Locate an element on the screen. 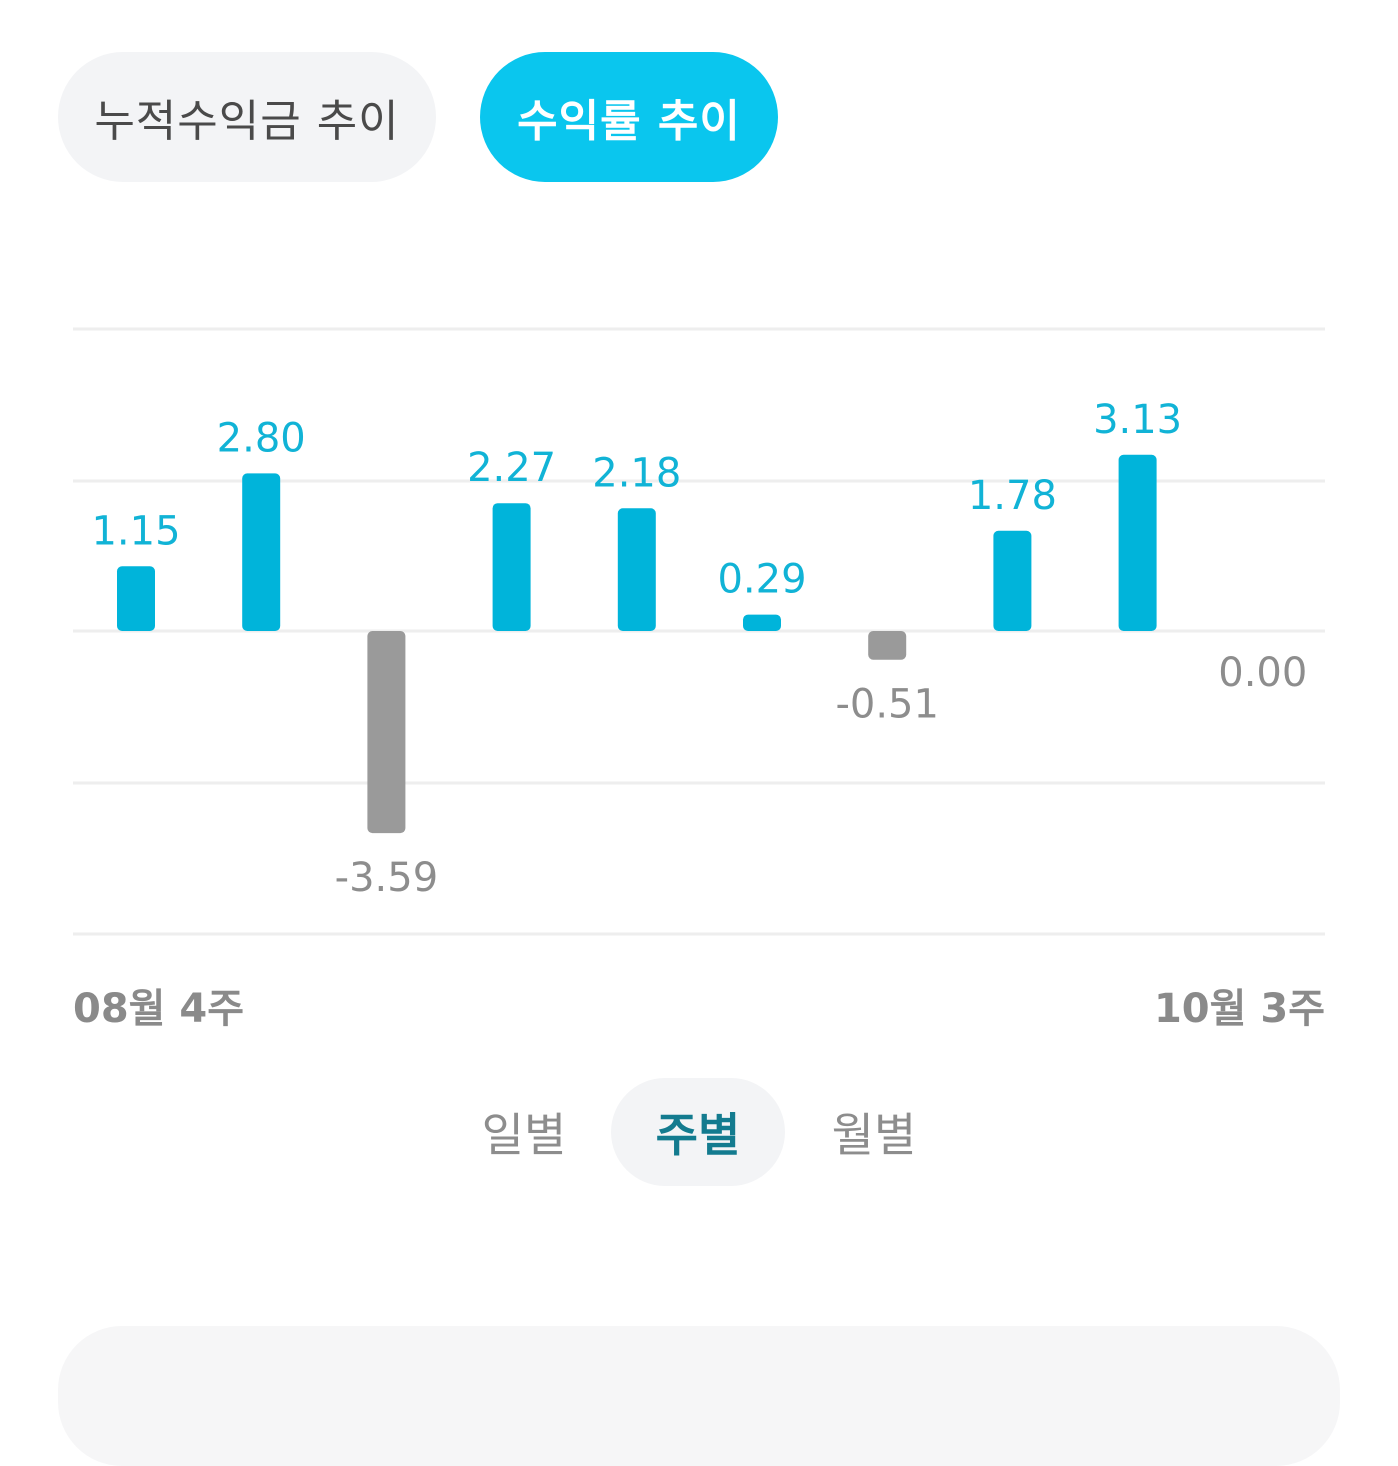  data-label: 2.80 is located at coordinates (261, 438).